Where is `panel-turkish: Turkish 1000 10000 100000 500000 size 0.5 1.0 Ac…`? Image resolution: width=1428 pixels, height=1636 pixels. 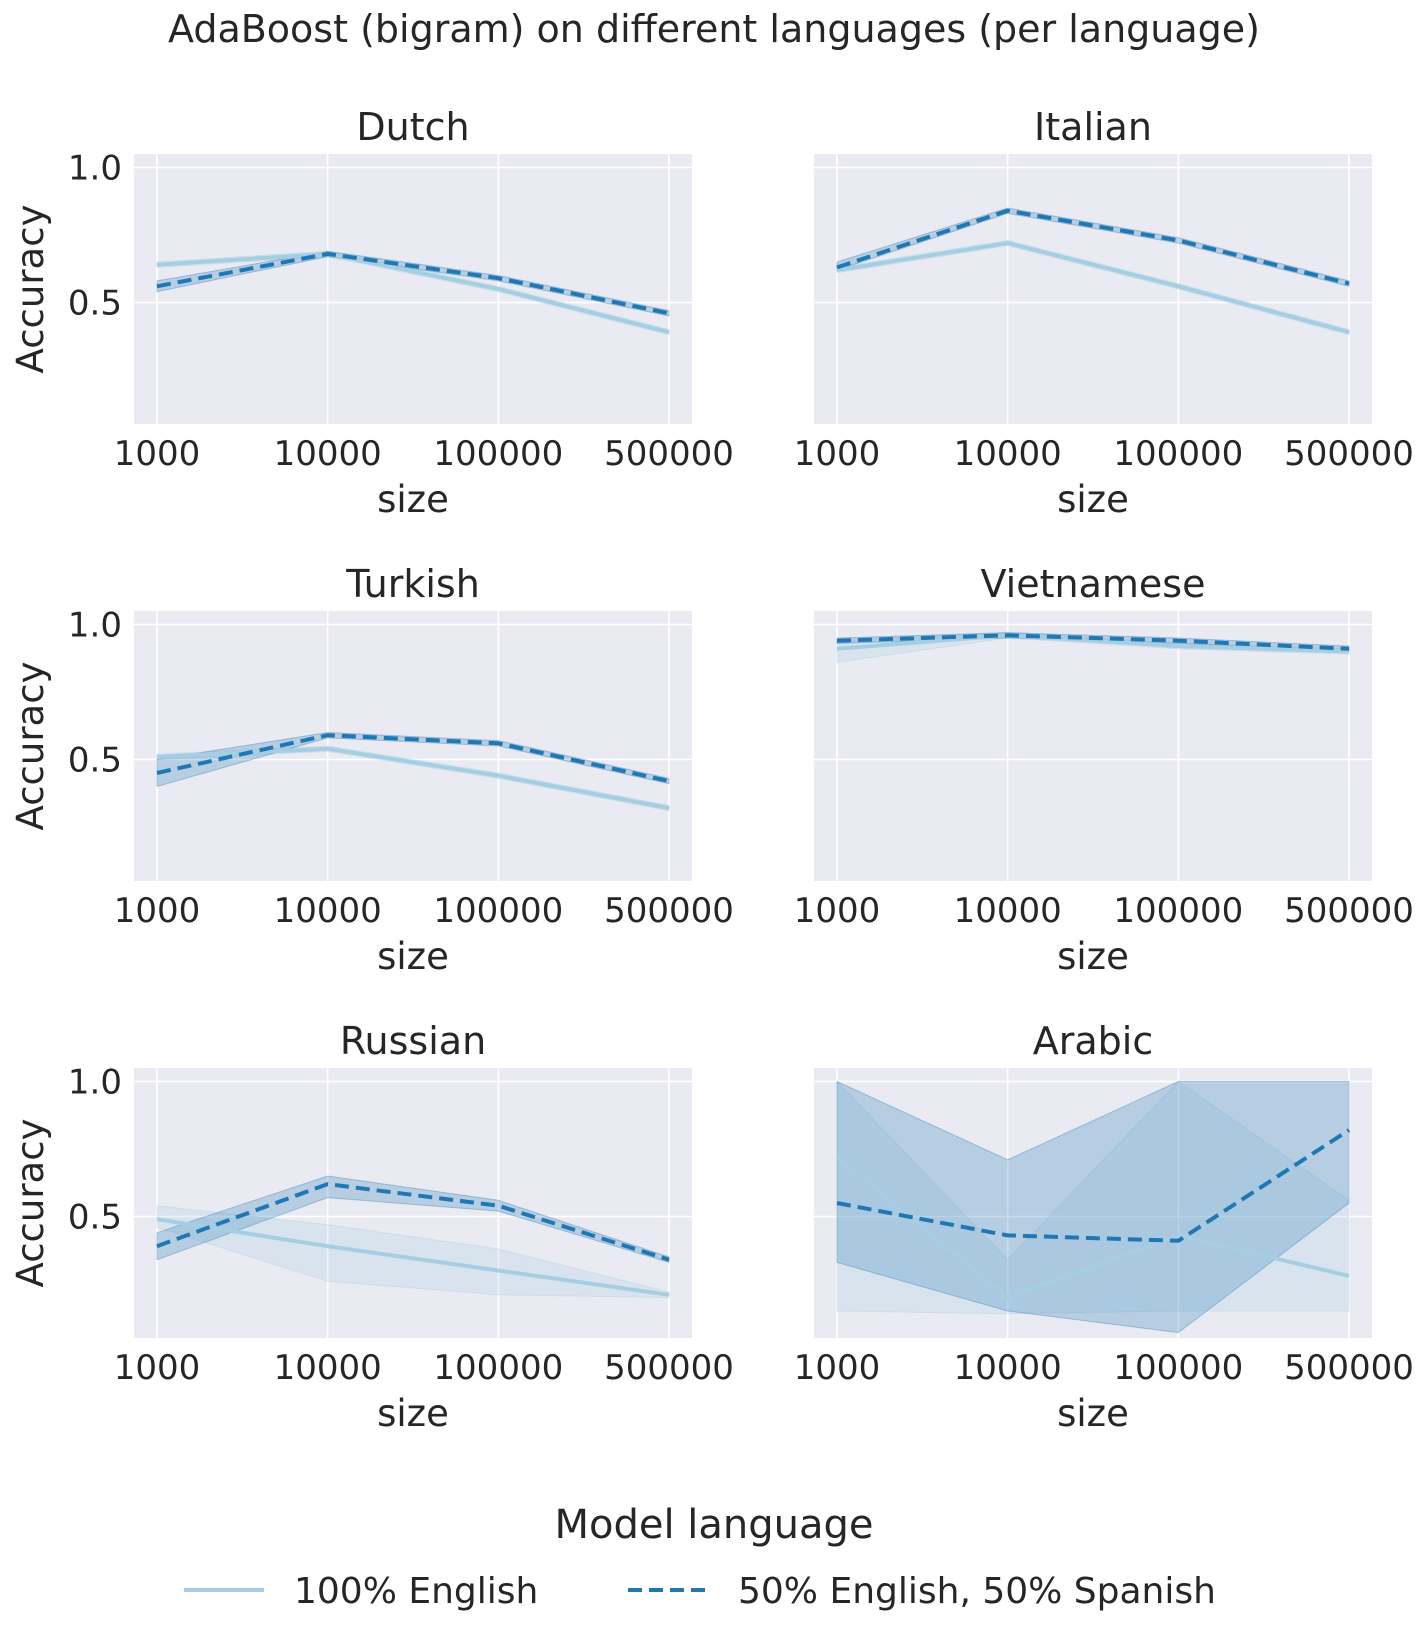
panel-turkish: Turkish 1000 10000 100000 500000 size 0.5 1.0 Ac… is located at coordinates (371, 770).